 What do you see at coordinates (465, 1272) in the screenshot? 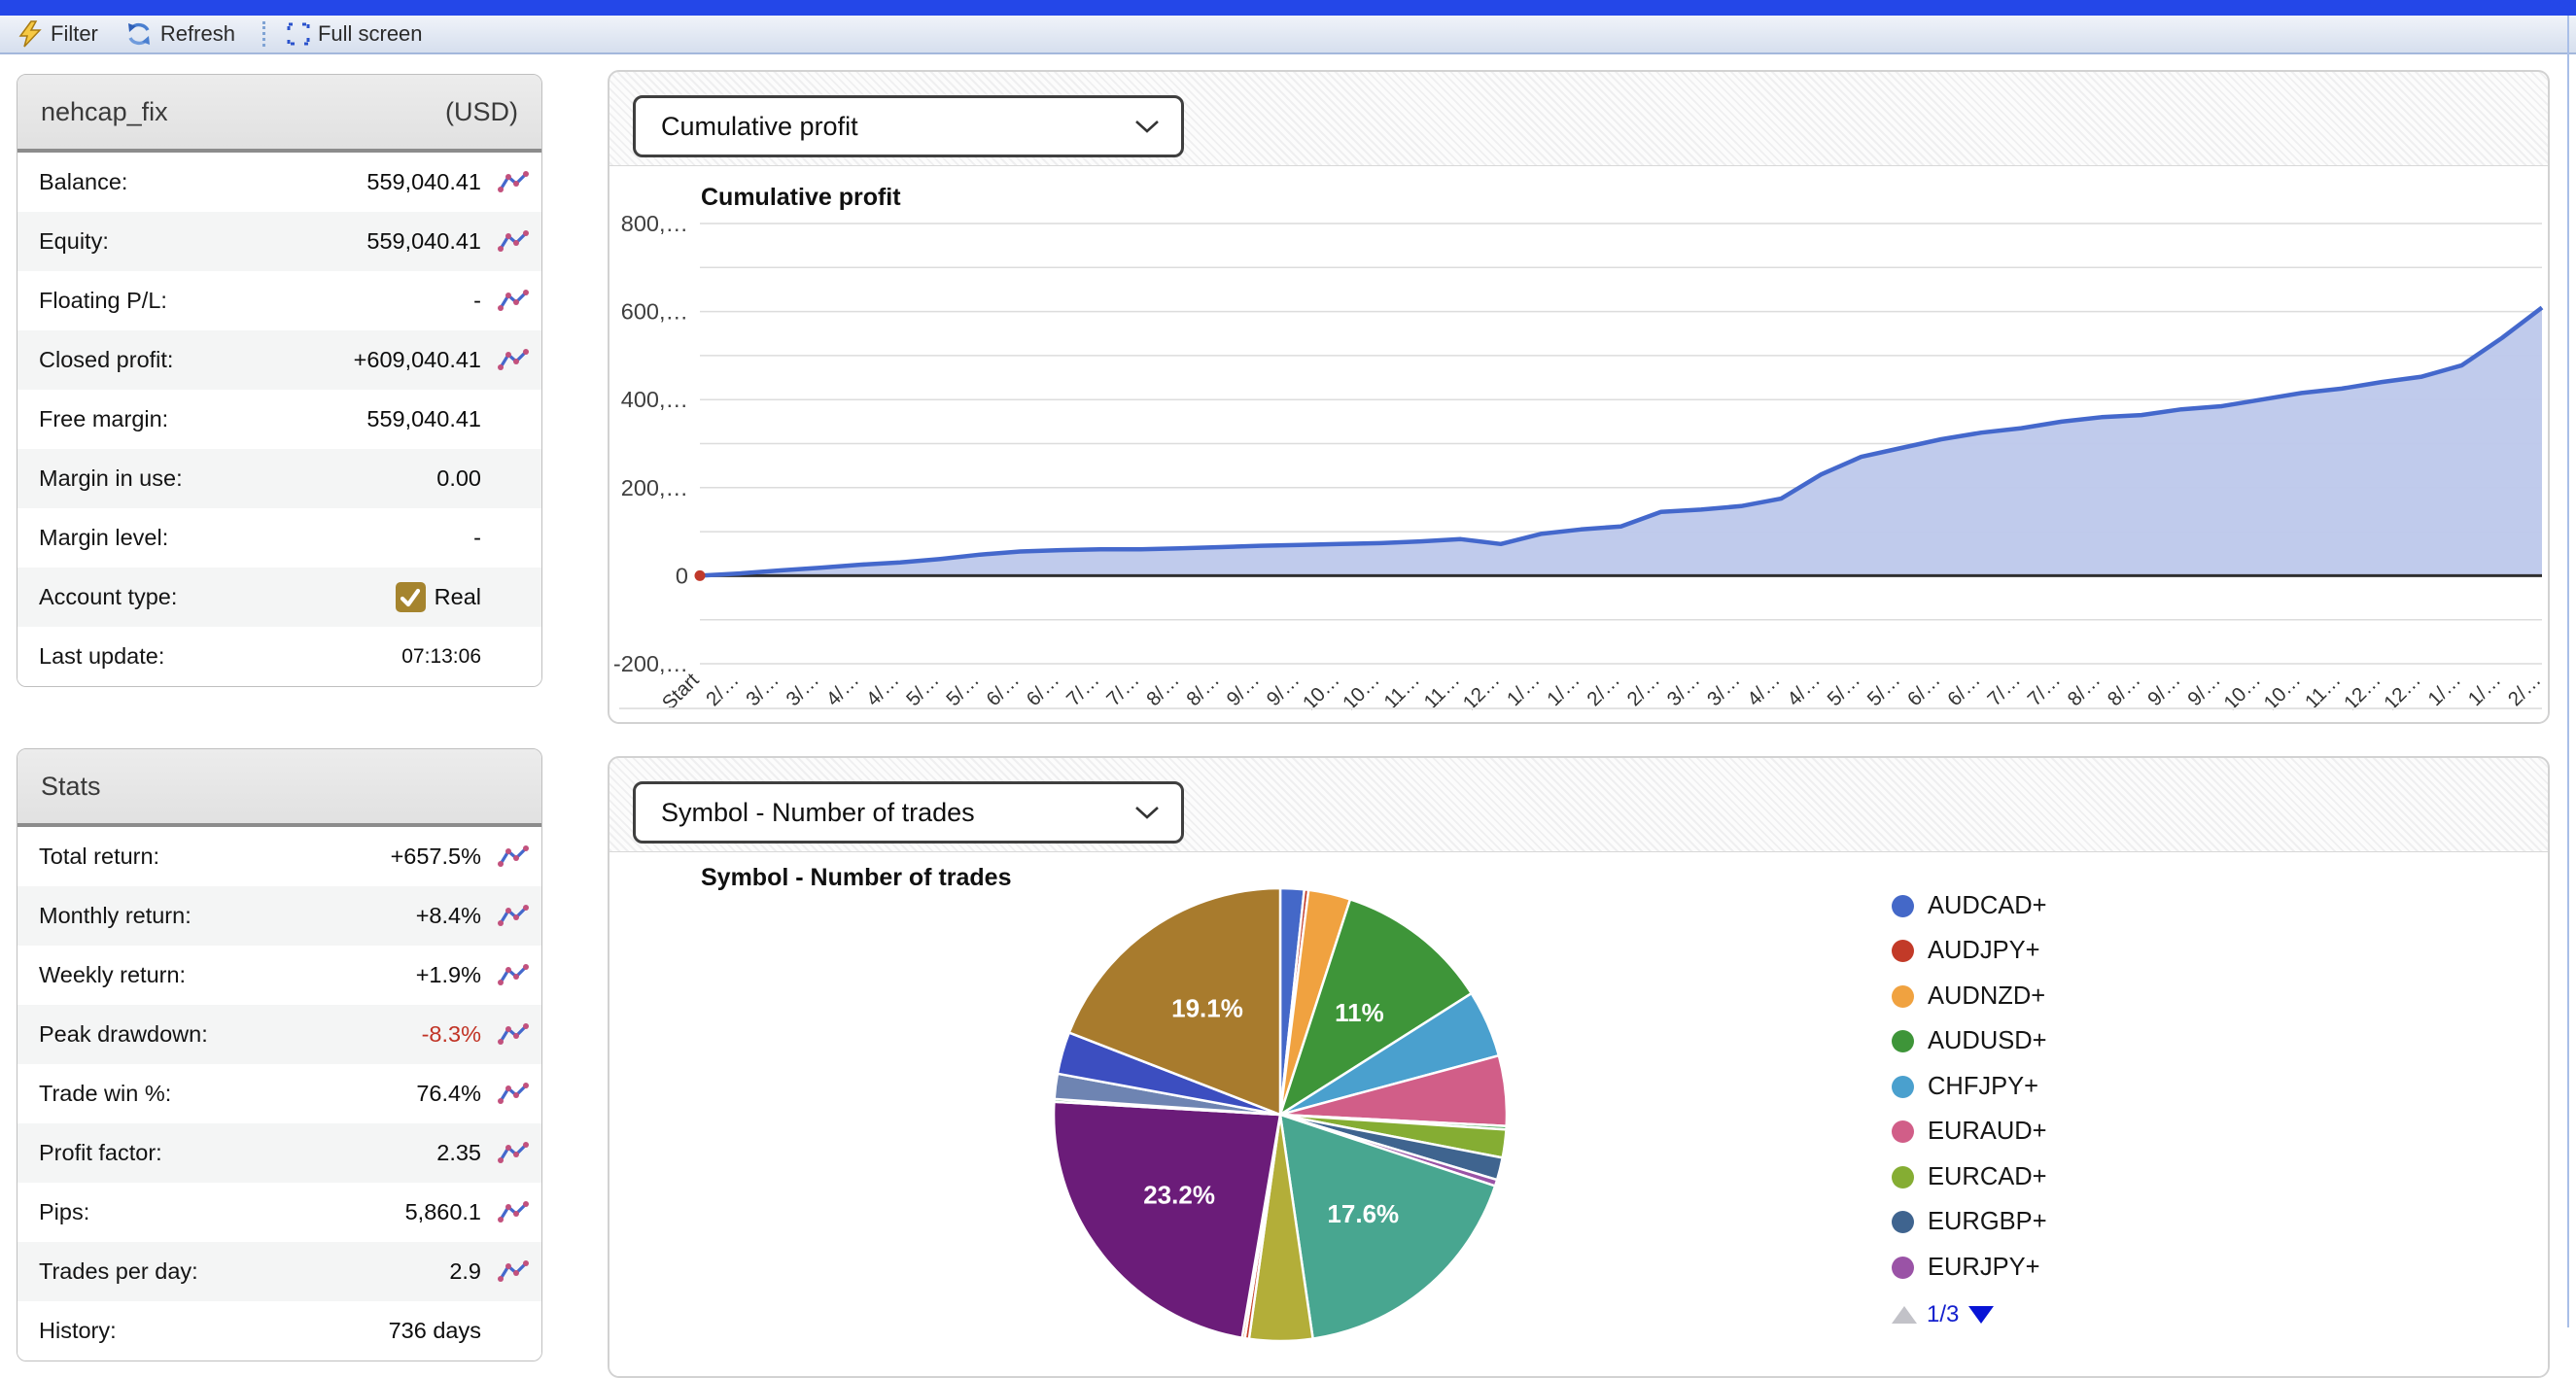
I see `row-value-group: 2.9` at bounding box center [465, 1272].